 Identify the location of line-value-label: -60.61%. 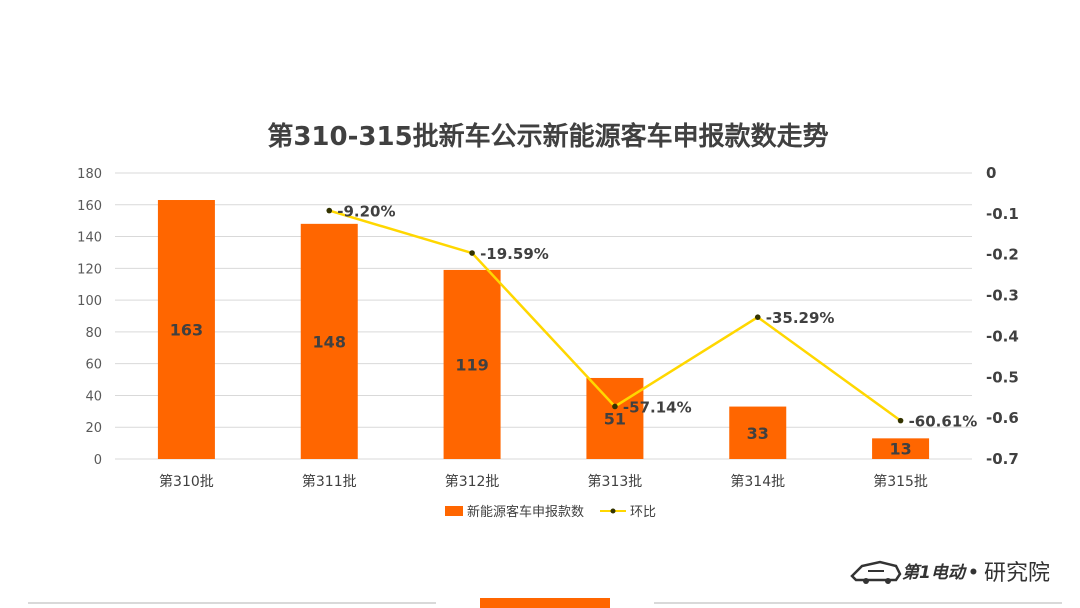
(943, 422).